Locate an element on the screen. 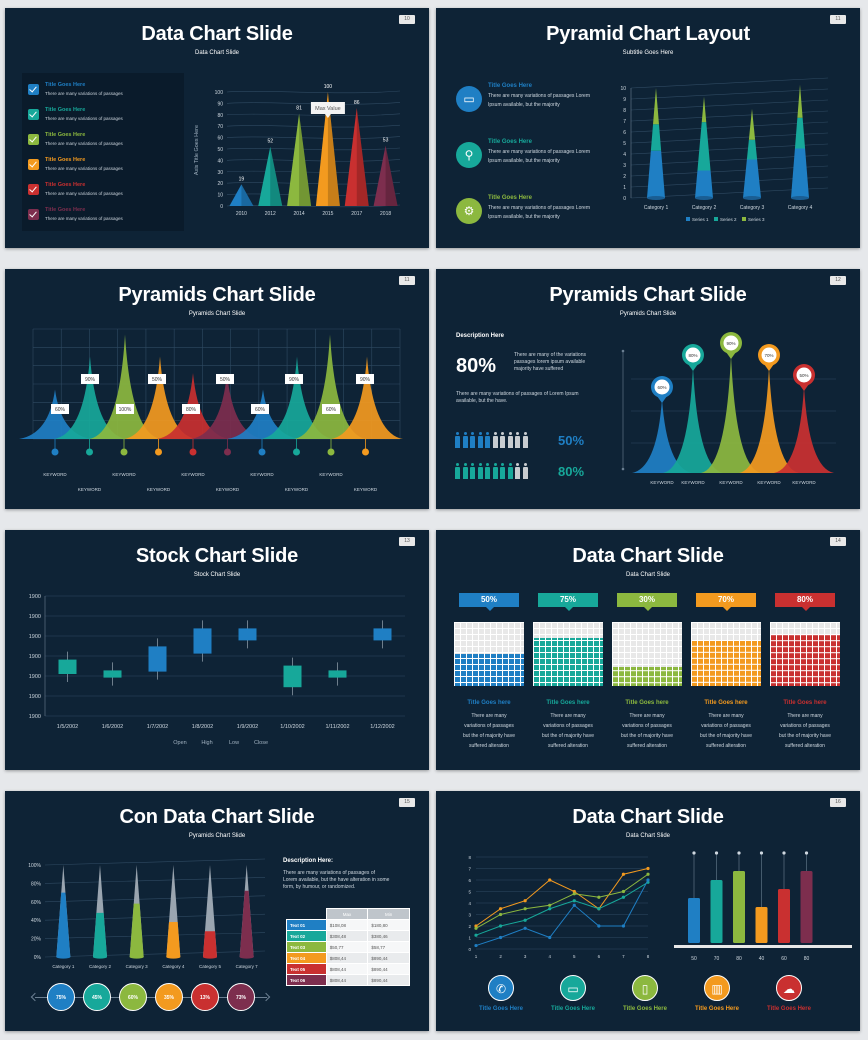 The width and height of the screenshot is (868, 1040). tooltip is located at coordinates (327, 108).